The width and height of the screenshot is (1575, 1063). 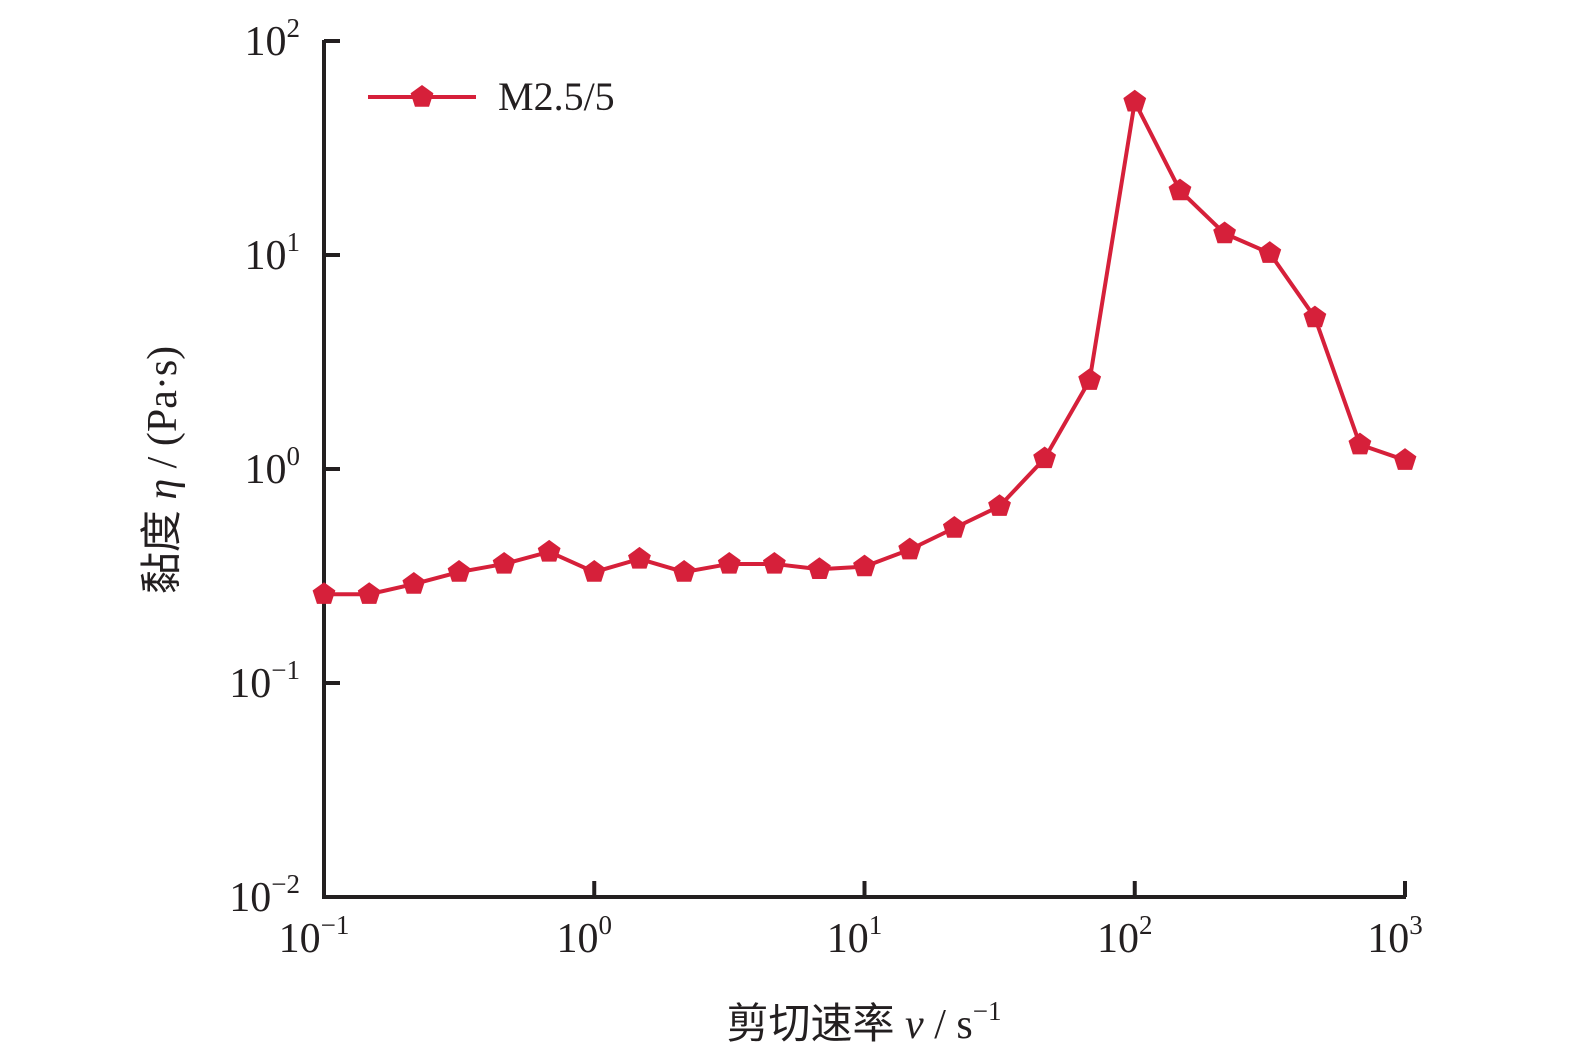 I want to click on y-tick-exponent: 0, so click(x=294, y=456).